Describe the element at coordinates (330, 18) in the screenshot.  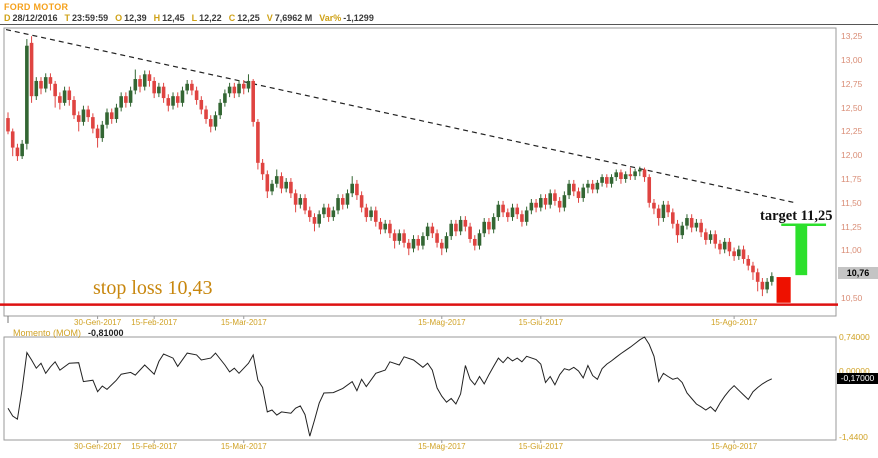
I see `field-label: Var%` at that location.